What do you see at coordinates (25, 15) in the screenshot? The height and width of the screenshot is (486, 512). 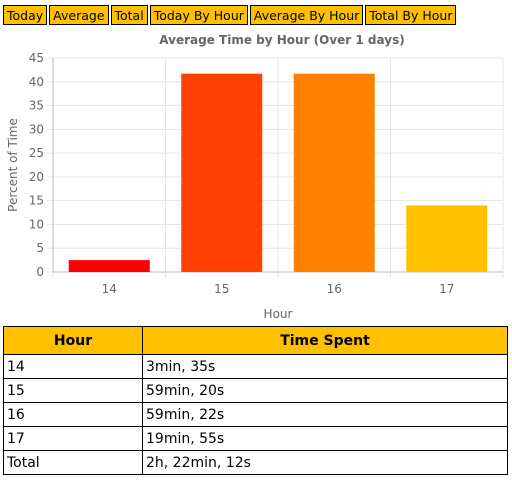 I see `tab-today: Today` at bounding box center [25, 15].